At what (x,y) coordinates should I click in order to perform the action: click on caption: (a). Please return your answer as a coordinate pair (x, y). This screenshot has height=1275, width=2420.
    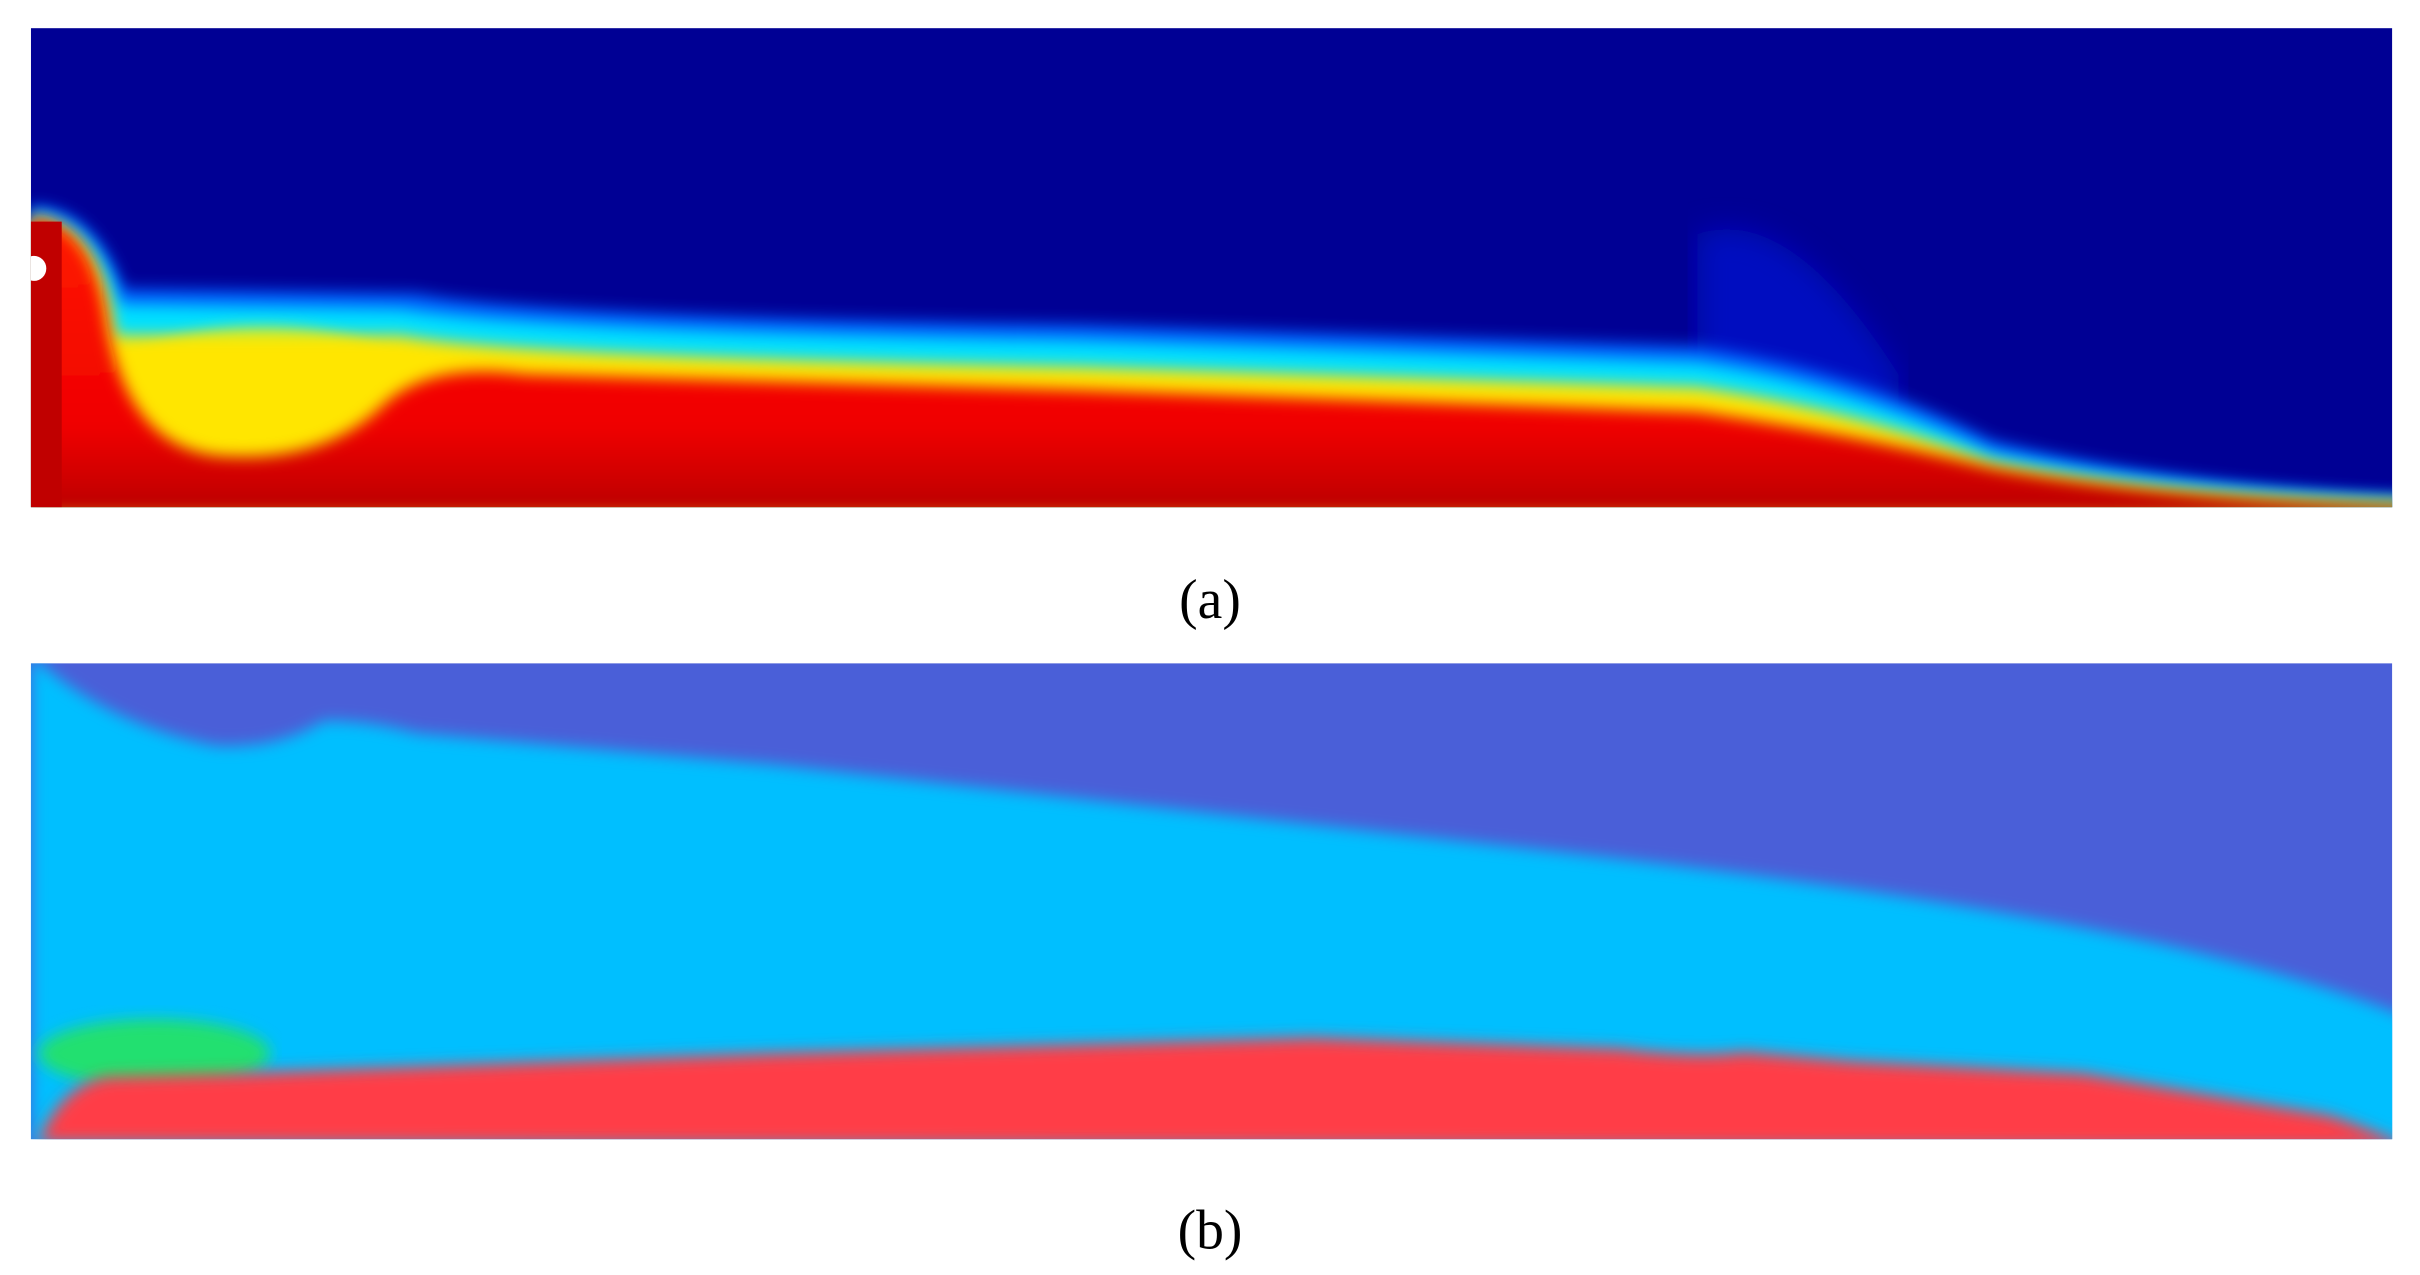
    Looking at the image, I should click on (1210, 600).